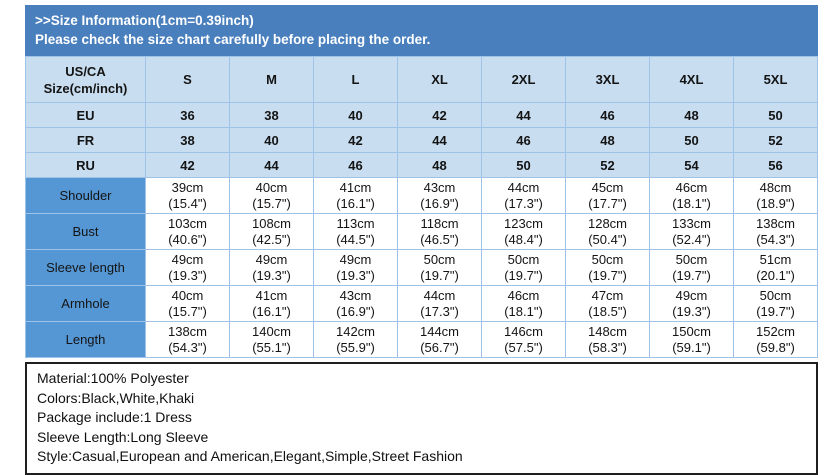 The image size is (830, 475). Describe the element at coordinates (271, 79) in the screenshot. I see `size-header-cell: M` at that location.